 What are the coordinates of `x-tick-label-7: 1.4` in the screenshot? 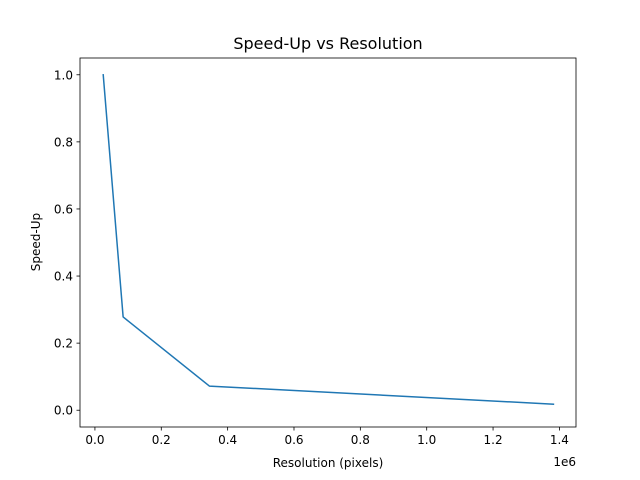 It's located at (559, 440).